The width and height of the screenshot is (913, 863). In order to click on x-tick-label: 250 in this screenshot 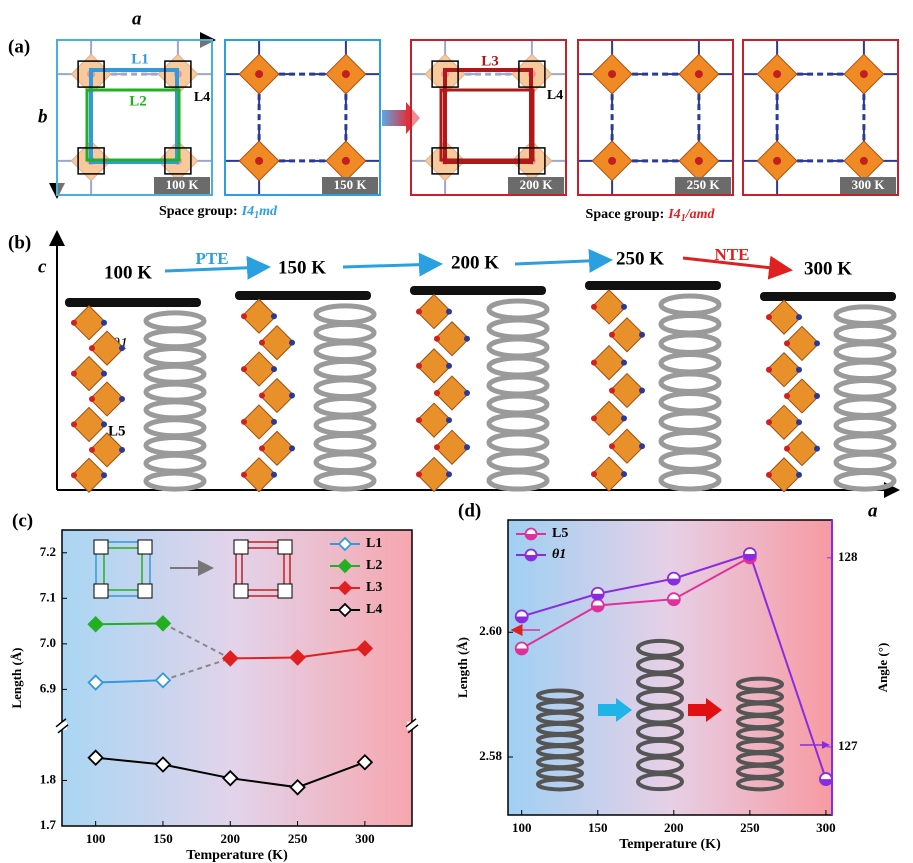, I will do `click(298, 838)`.